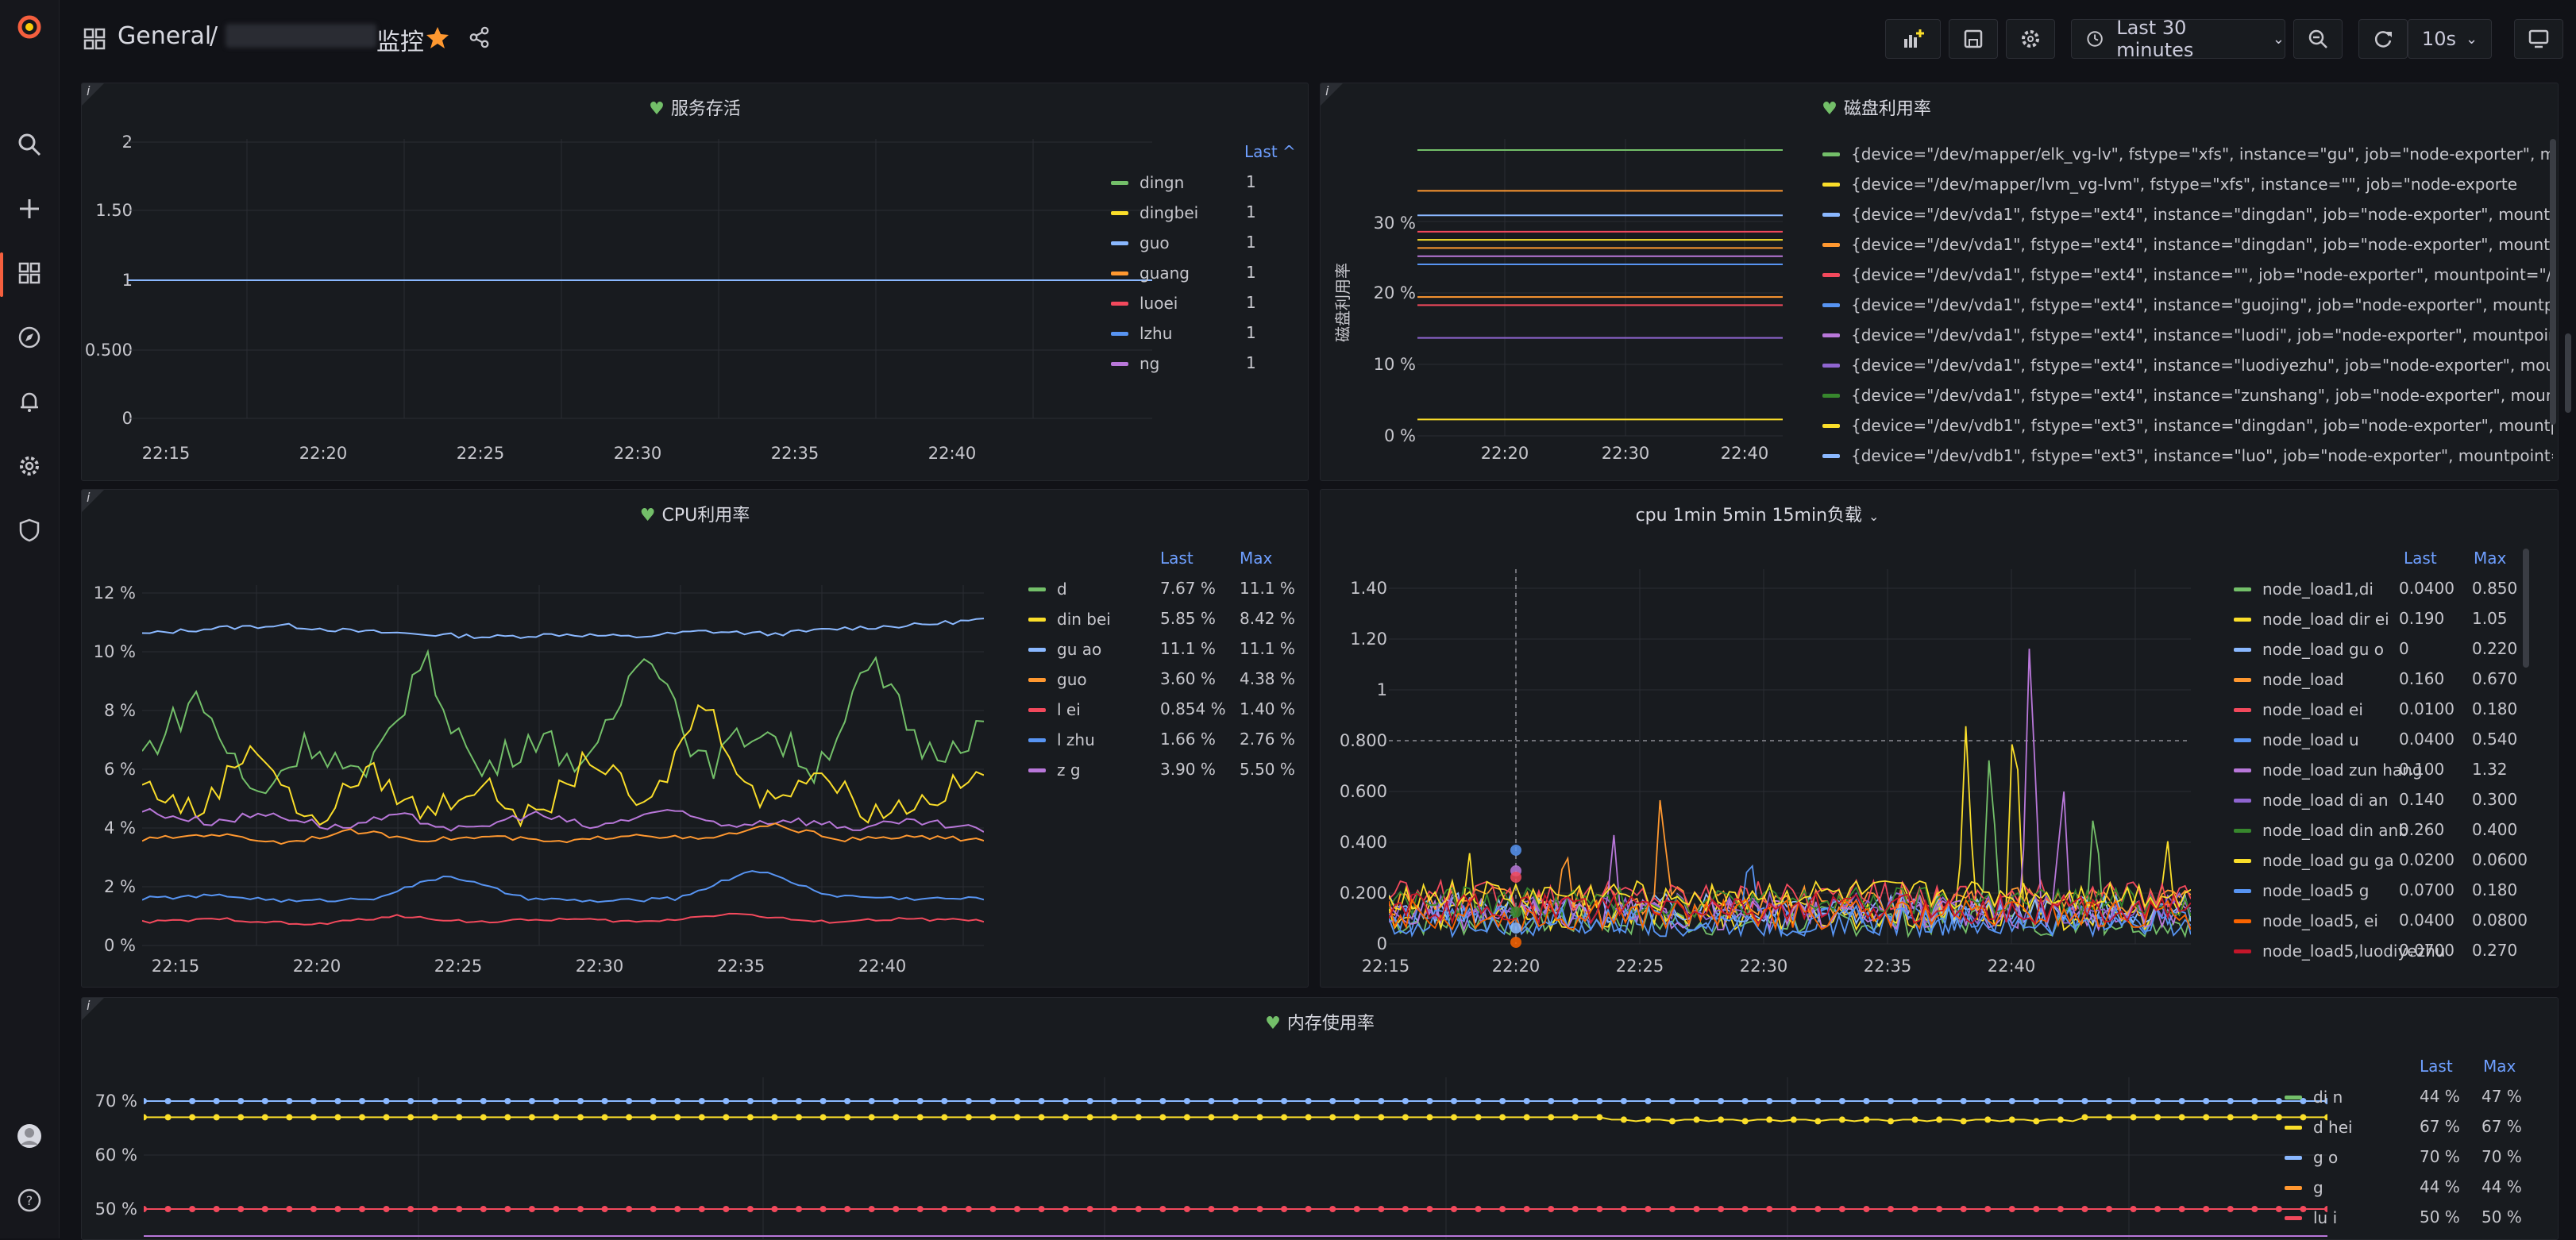  What do you see at coordinates (1320, 1024) in the screenshot?
I see `panel-title: ♥ 内存使用率` at bounding box center [1320, 1024].